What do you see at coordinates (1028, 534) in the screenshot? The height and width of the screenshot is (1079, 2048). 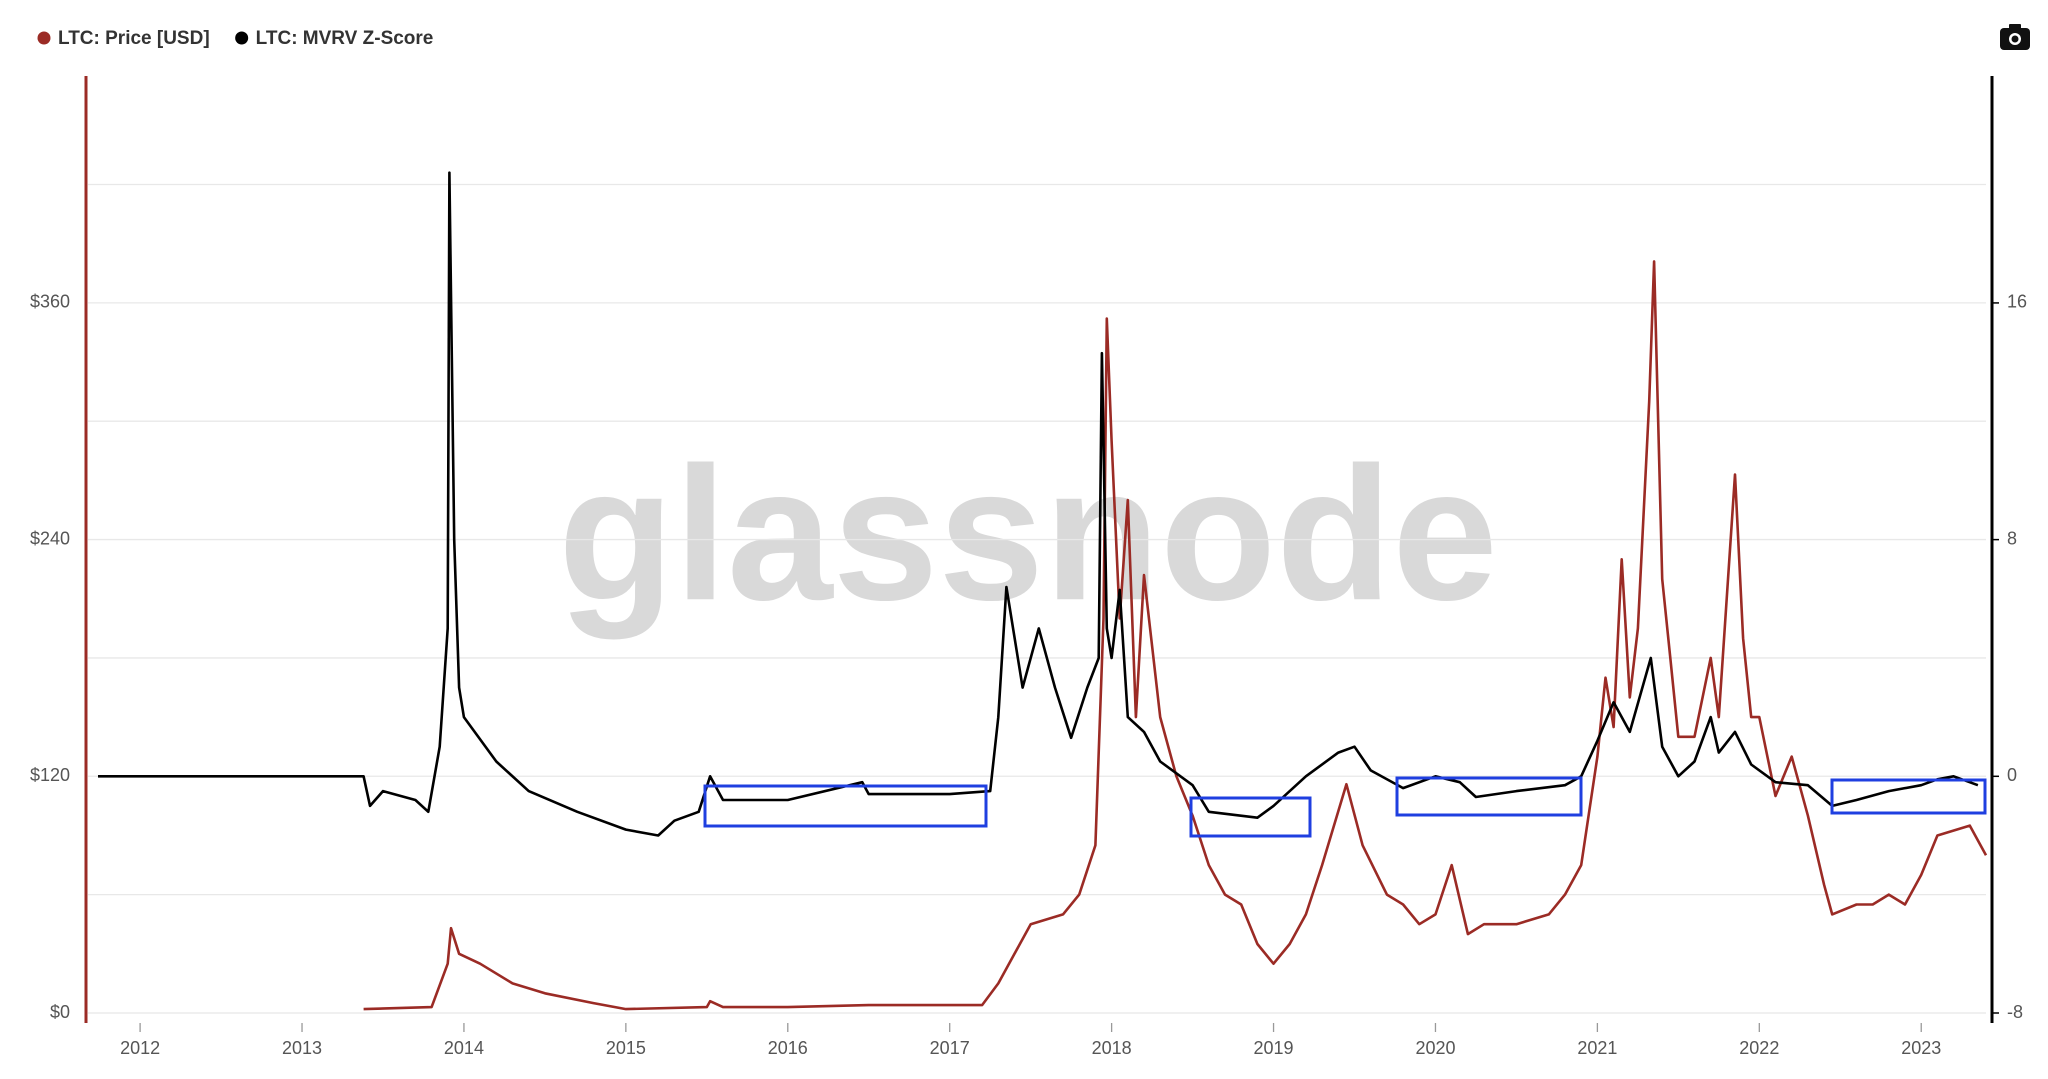 I see `watermark: glassnode` at bounding box center [1028, 534].